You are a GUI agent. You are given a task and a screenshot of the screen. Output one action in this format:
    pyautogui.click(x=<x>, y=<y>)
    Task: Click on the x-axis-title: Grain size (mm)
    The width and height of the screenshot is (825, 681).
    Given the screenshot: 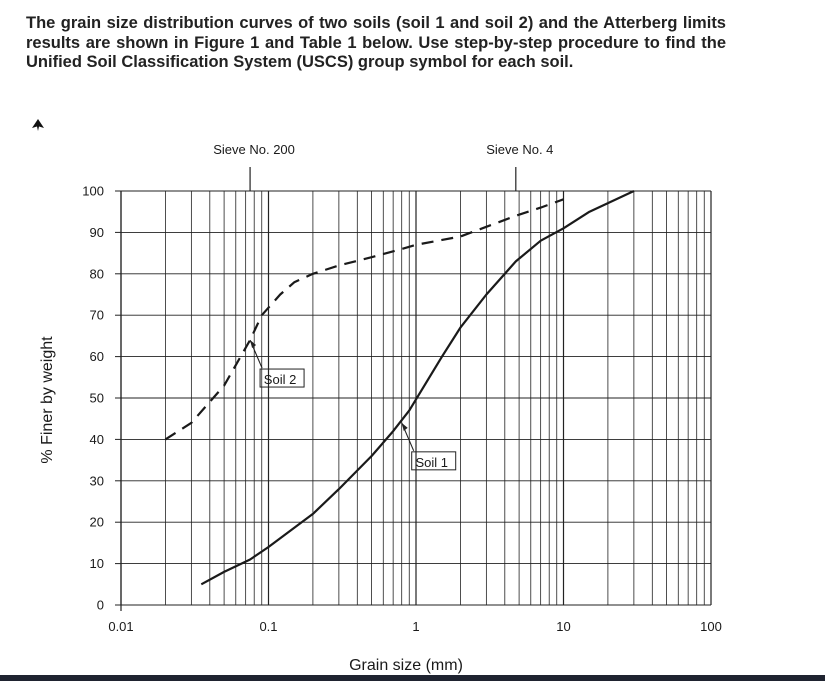 What is the action you would take?
    pyautogui.click(x=406, y=665)
    